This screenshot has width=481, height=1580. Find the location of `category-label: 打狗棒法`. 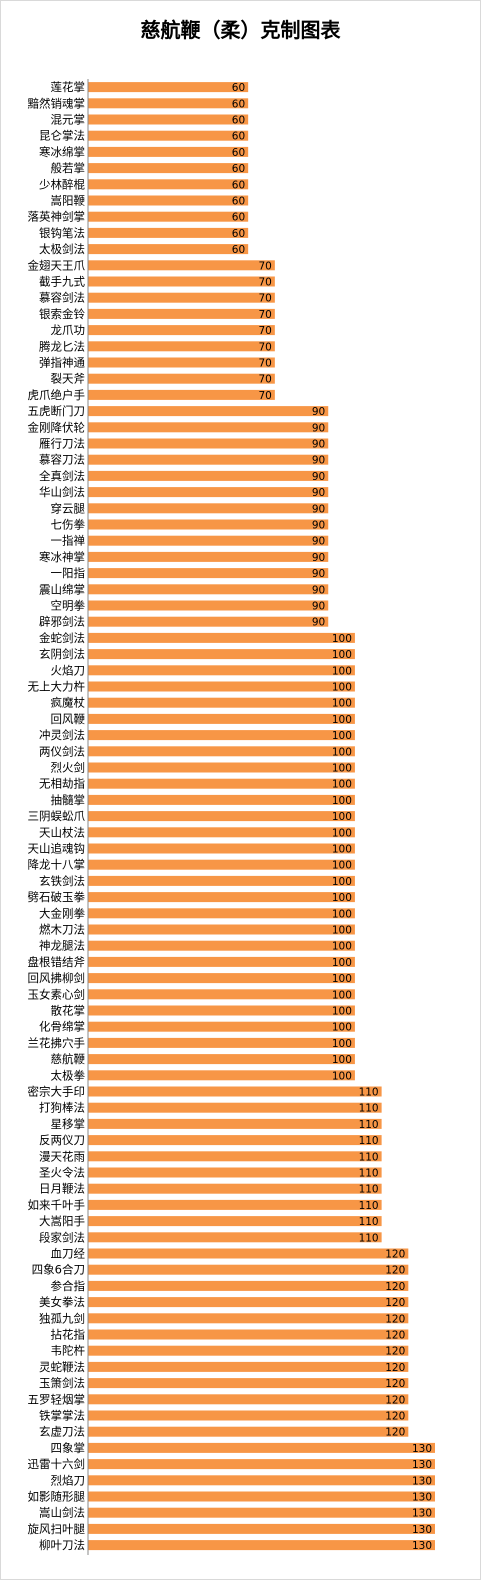

category-label: 打狗棒法 is located at coordinates (62, 1108).